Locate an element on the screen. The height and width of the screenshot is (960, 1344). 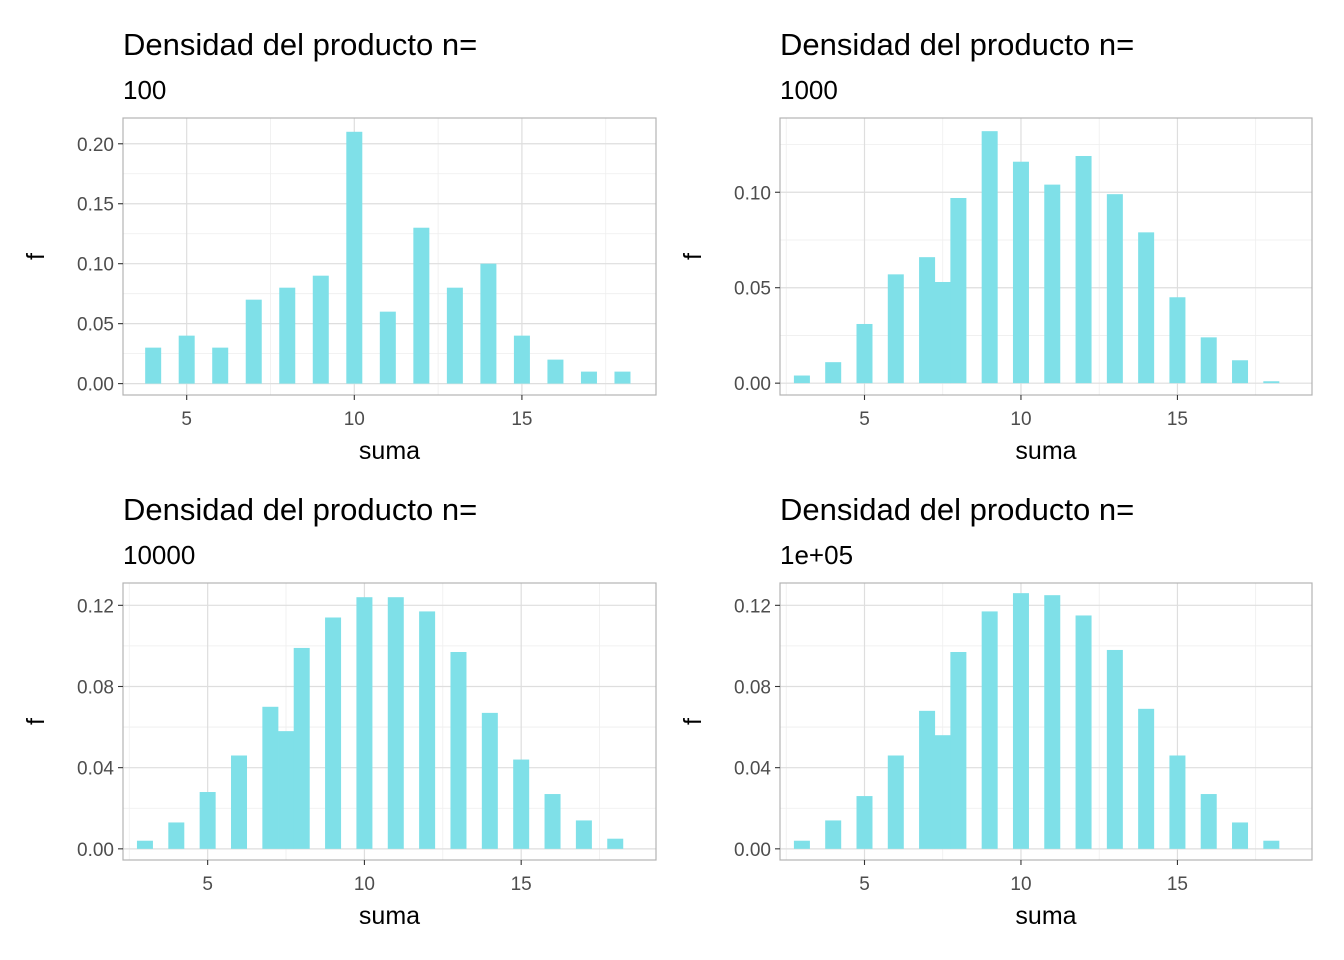
chart-subtitle: 100 is located at coordinates (144, 90).